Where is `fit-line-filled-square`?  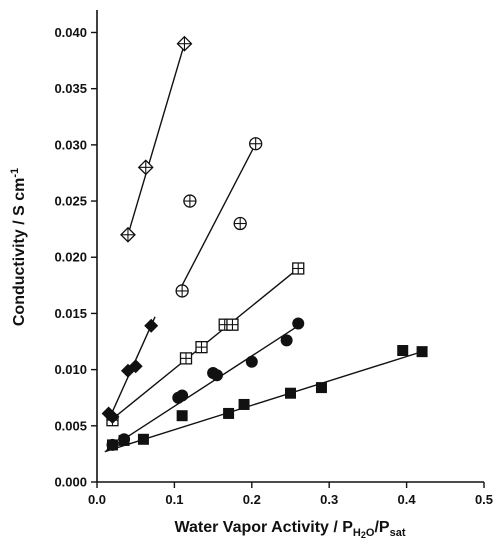
fit-line-filled-square is located at coordinates (263, 401).